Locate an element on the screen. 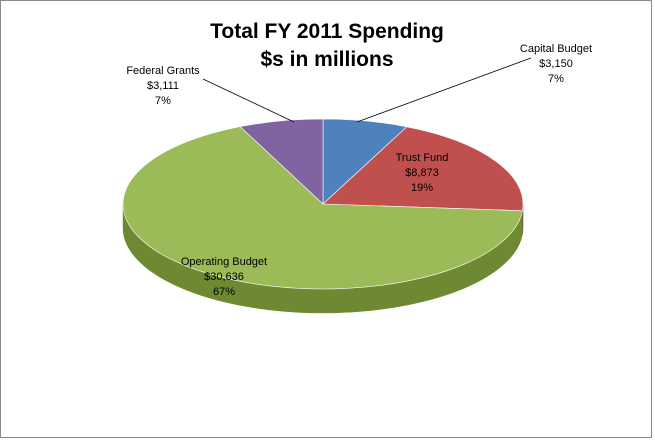  label-percent-capital-budget: 7% is located at coordinates (556, 79).